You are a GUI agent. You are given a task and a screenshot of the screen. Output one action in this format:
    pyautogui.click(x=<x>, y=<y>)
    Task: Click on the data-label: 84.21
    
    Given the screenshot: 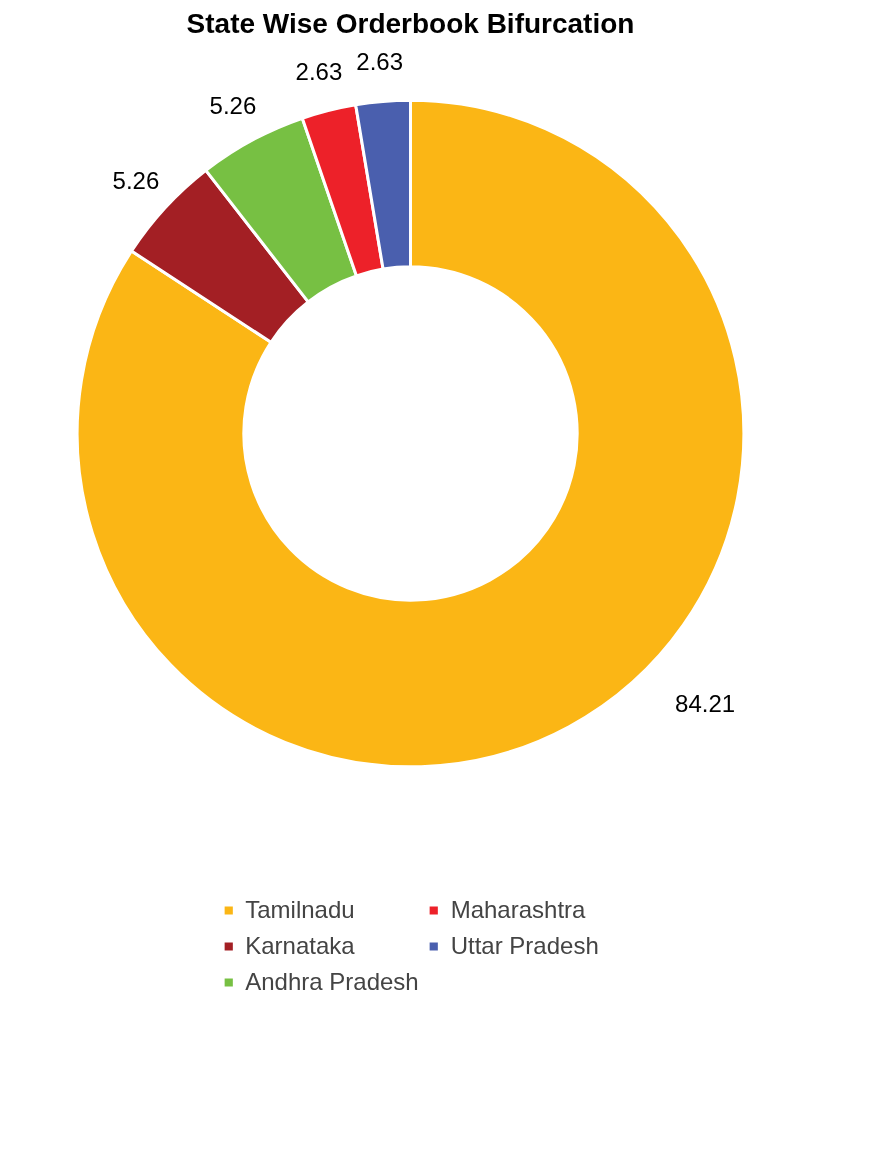 What is the action you would take?
    pyautogui.click(x=705, y=704)
    